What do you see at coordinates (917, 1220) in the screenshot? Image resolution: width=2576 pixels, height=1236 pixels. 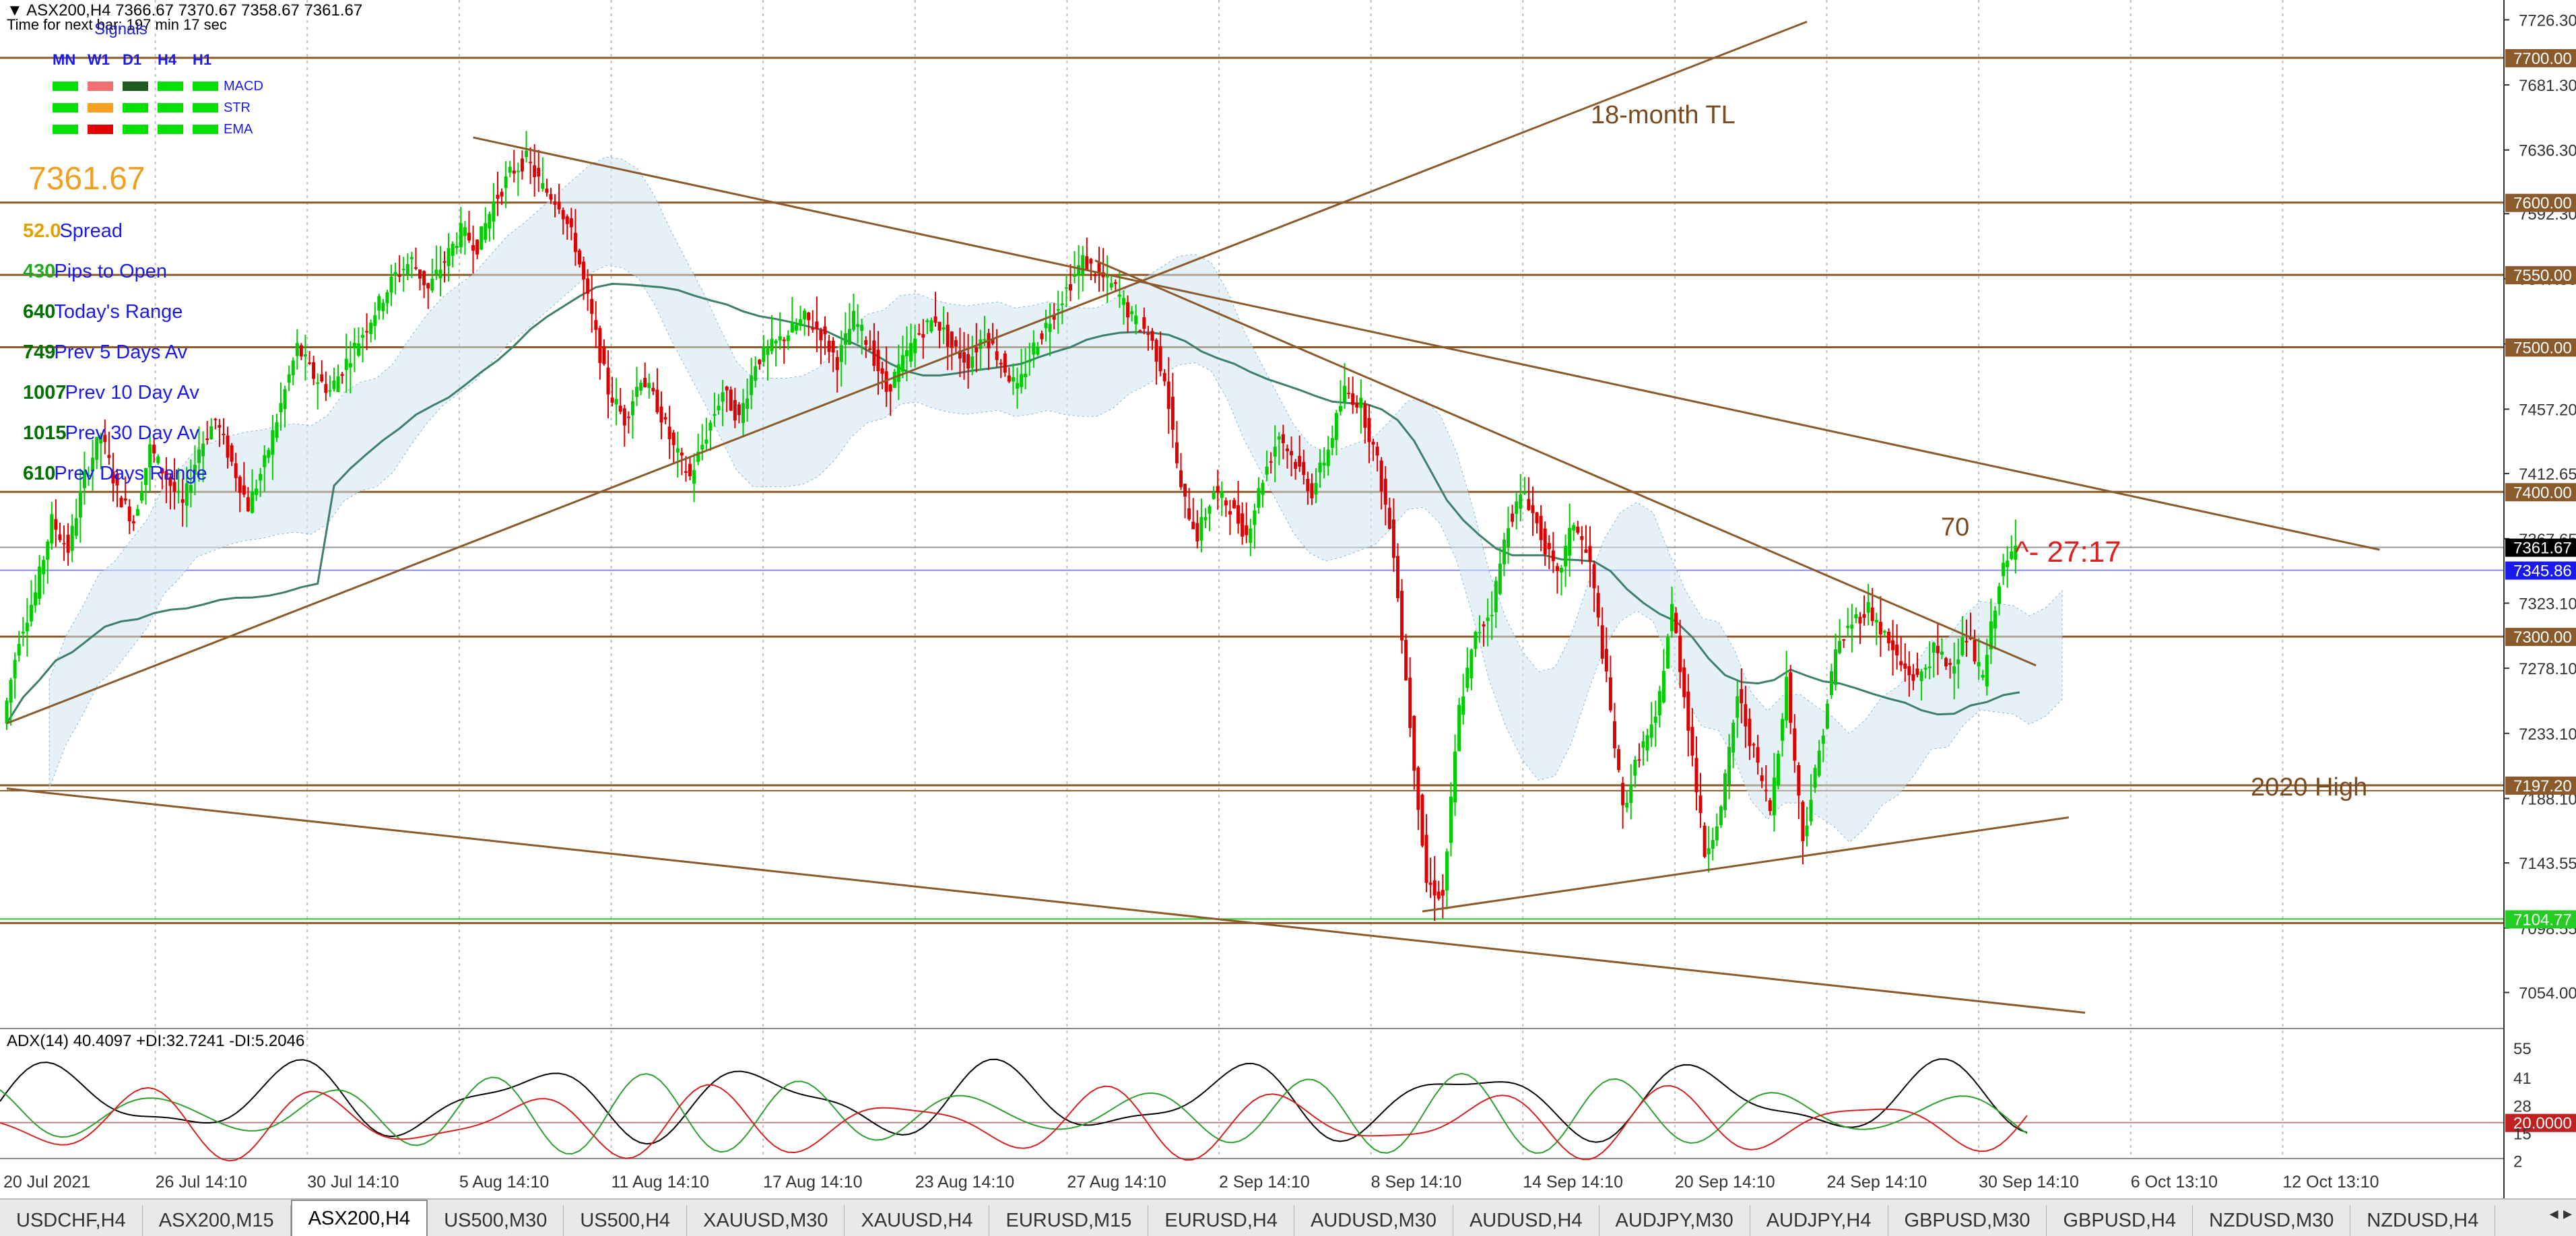 I see `tab-xauusd-h4: XAUUSD,H4` at bounding box center [917, 1220].